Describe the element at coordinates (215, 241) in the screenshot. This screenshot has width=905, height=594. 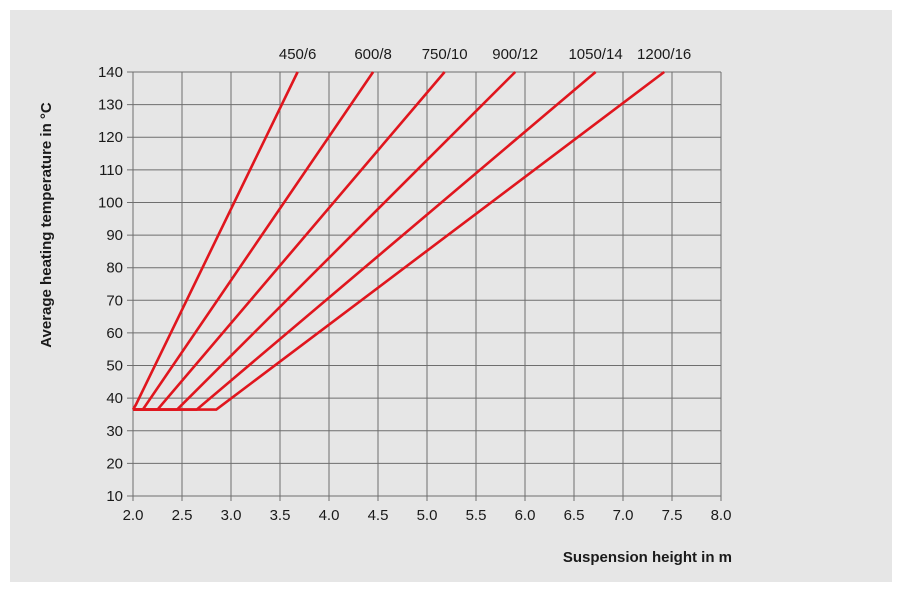
I see `series-line` at that location.